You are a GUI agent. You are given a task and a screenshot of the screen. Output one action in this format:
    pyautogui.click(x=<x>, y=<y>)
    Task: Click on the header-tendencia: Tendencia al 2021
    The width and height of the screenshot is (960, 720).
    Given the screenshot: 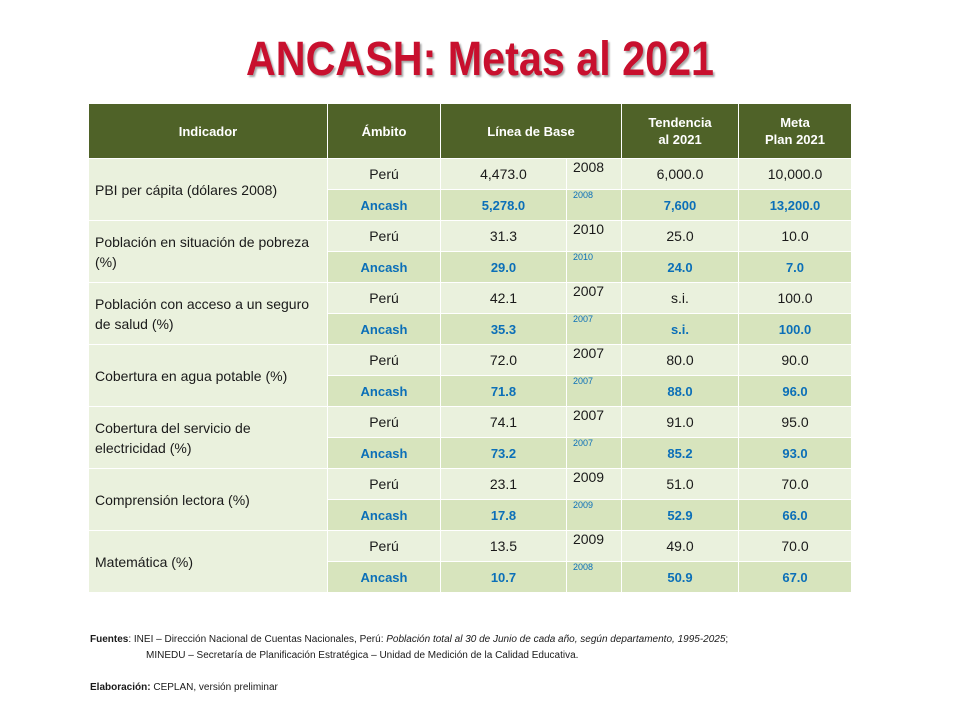 What is the action you would take?
    pyautogui.click(x=680, y=131)
    